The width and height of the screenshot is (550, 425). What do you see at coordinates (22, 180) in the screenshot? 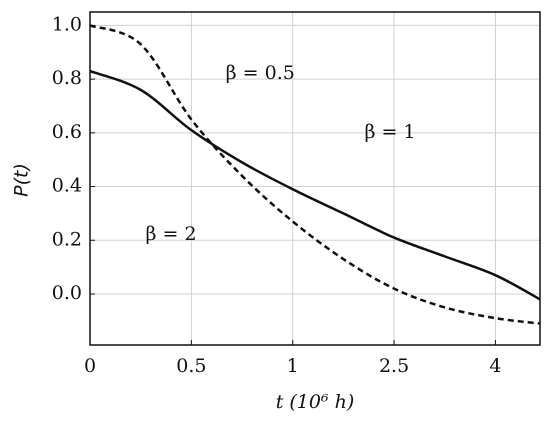
I see `y-axis-label: P(t)` at bounding box center [22, 180].